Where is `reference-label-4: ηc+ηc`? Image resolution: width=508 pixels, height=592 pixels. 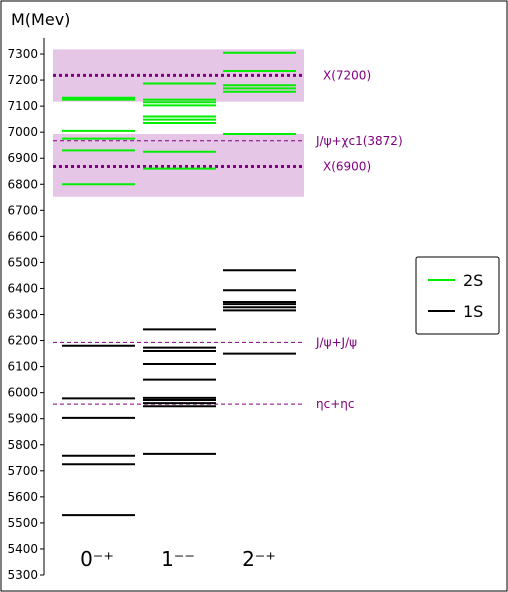
reference-label-4: ηc+ηc is located at coordinates (335, 404).